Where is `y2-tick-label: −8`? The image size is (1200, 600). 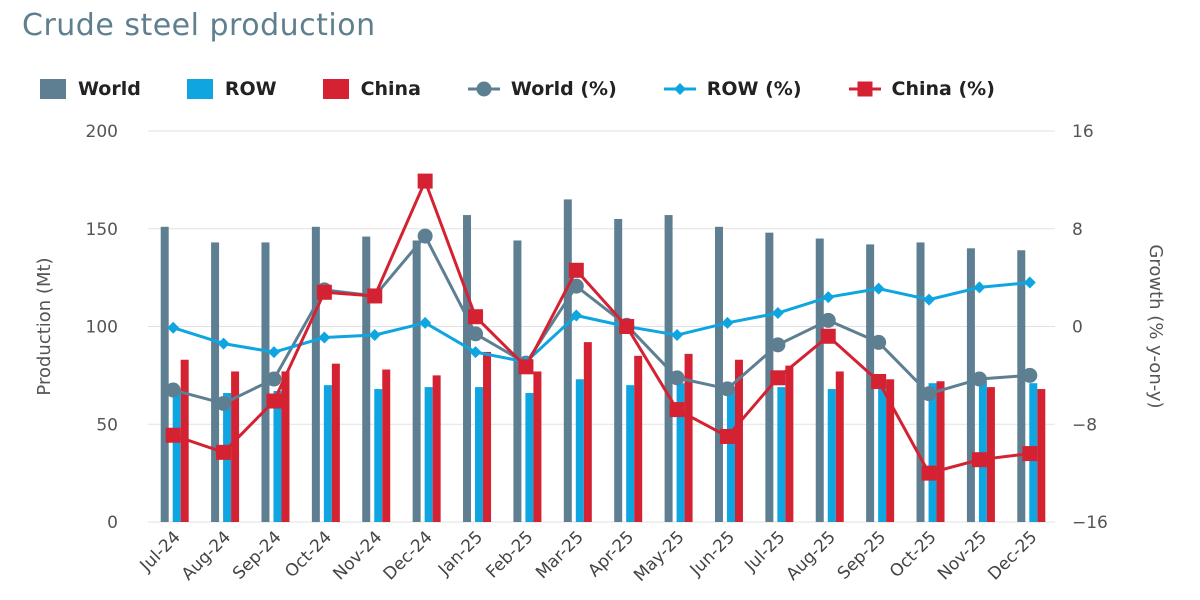
y2-tick-label: −8 is located at coordinates (1084, 425).